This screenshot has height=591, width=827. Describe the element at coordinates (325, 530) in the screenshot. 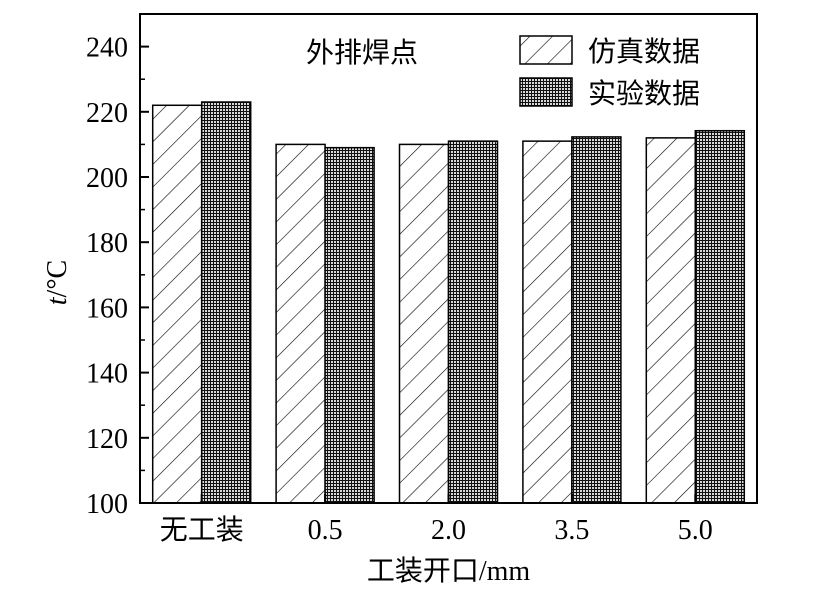

I see `x-tick-label: 0.5` at that location.